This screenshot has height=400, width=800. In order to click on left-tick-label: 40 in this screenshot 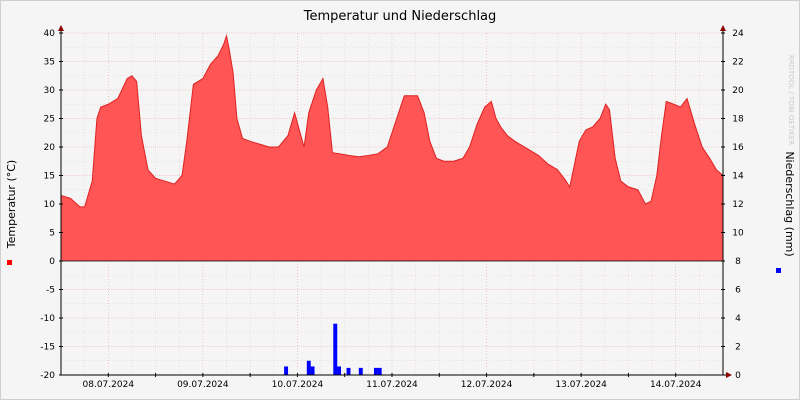, I will do `click(50, 34)`.